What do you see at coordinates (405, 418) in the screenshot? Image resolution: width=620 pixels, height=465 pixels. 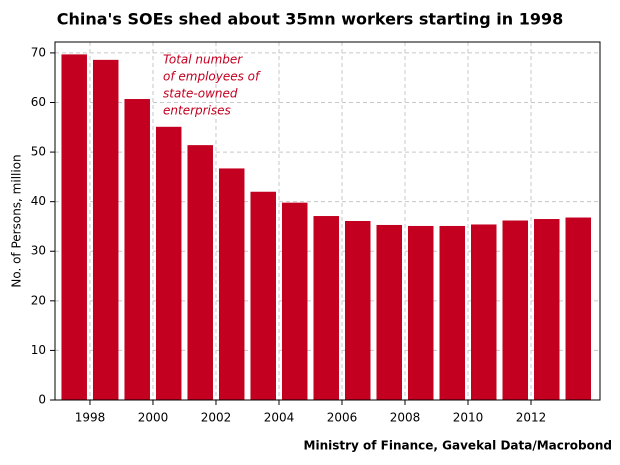 I see `x-tick-label: 2008` at bounding box center [405, 418].